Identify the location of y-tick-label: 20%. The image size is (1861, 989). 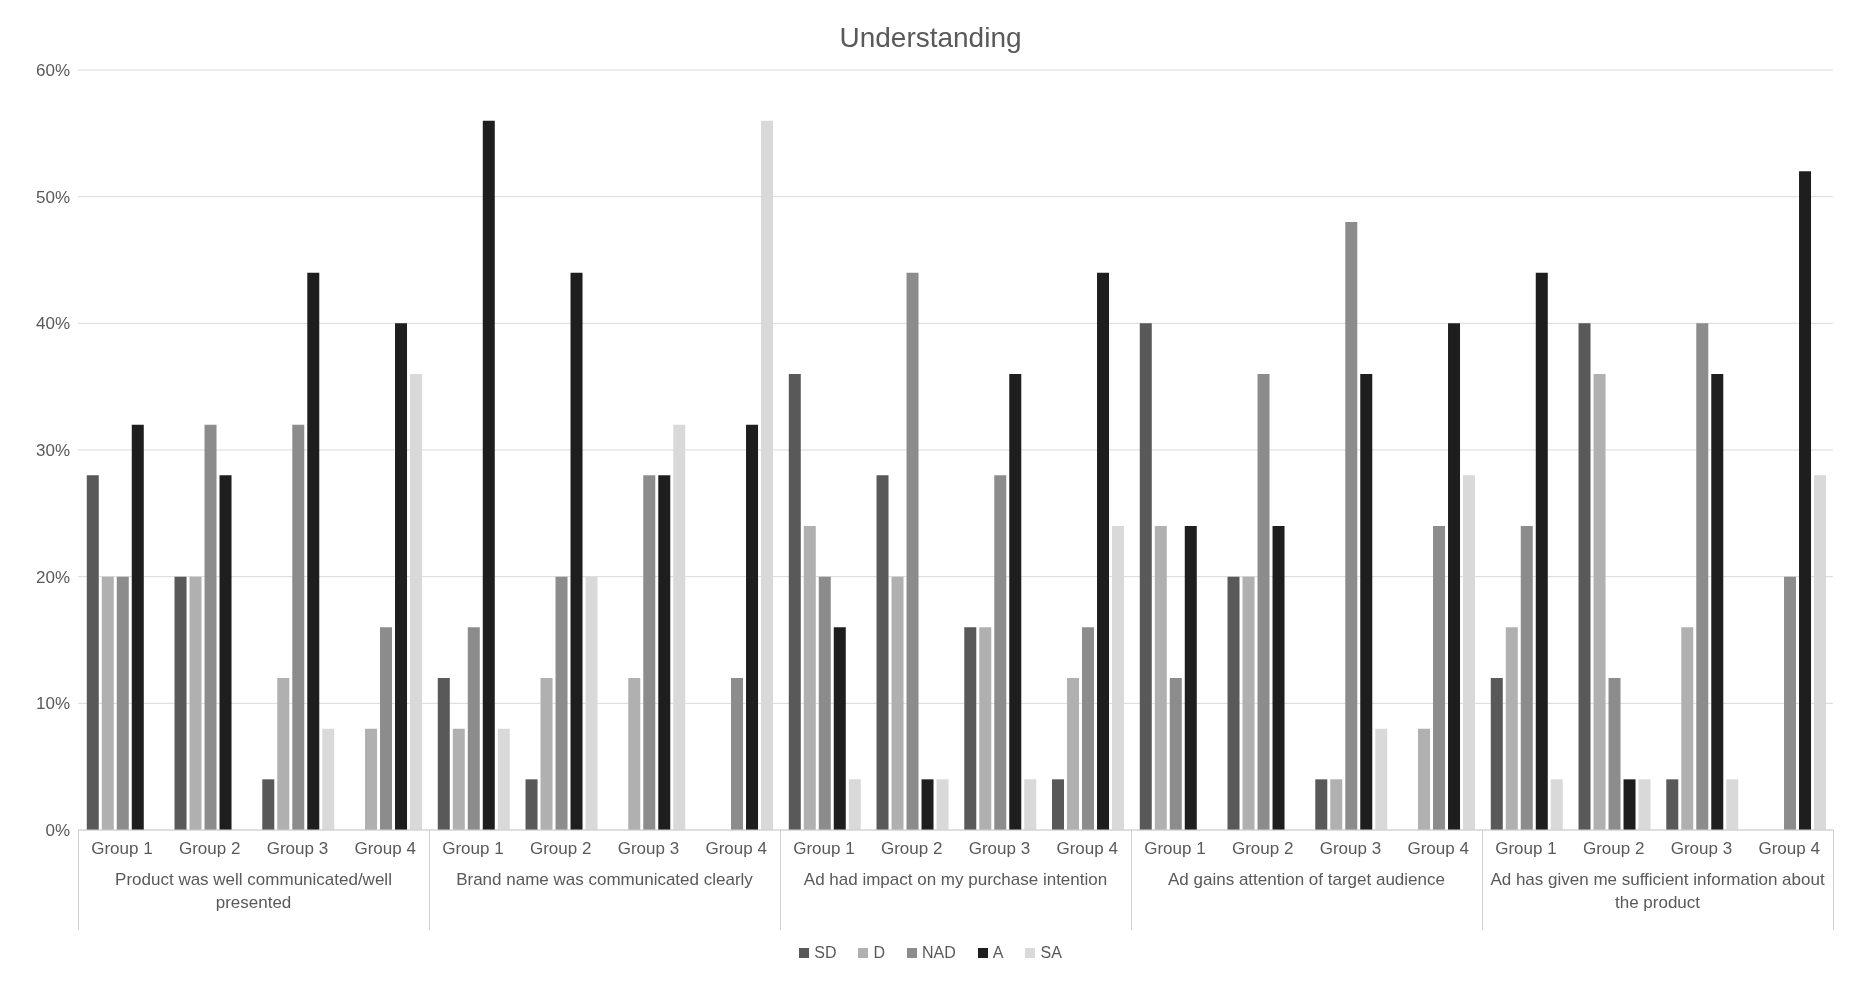
(52, 577).